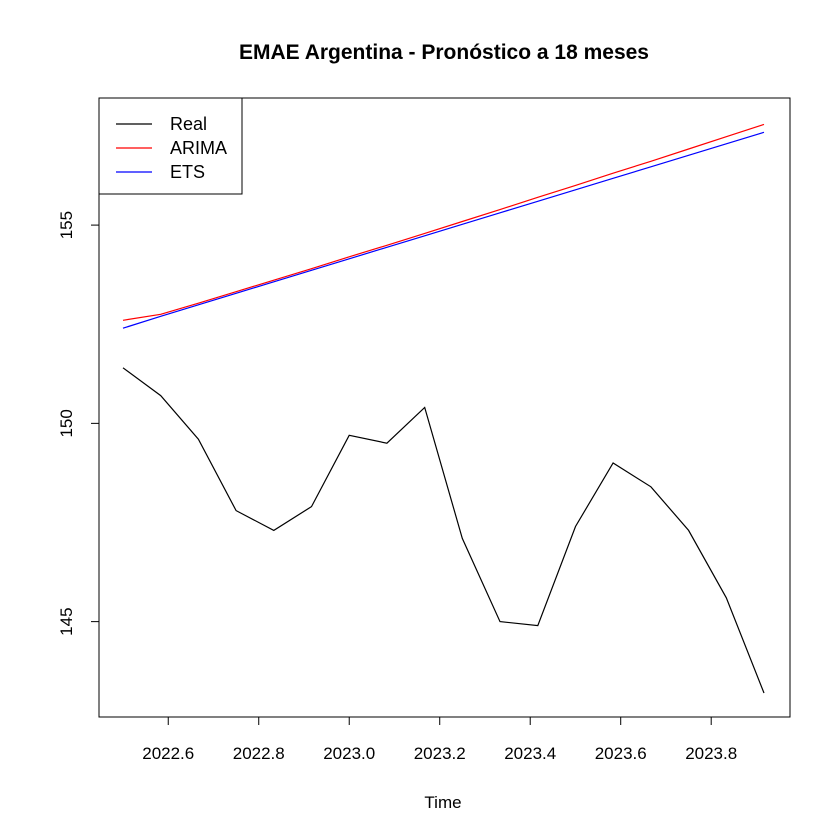 Image resolution: width=840 pixels, height=840 pixels. Describe the element at coordinates (440, 753) in the screenshot. I see `x-tick-label: 2023.2` at that location.